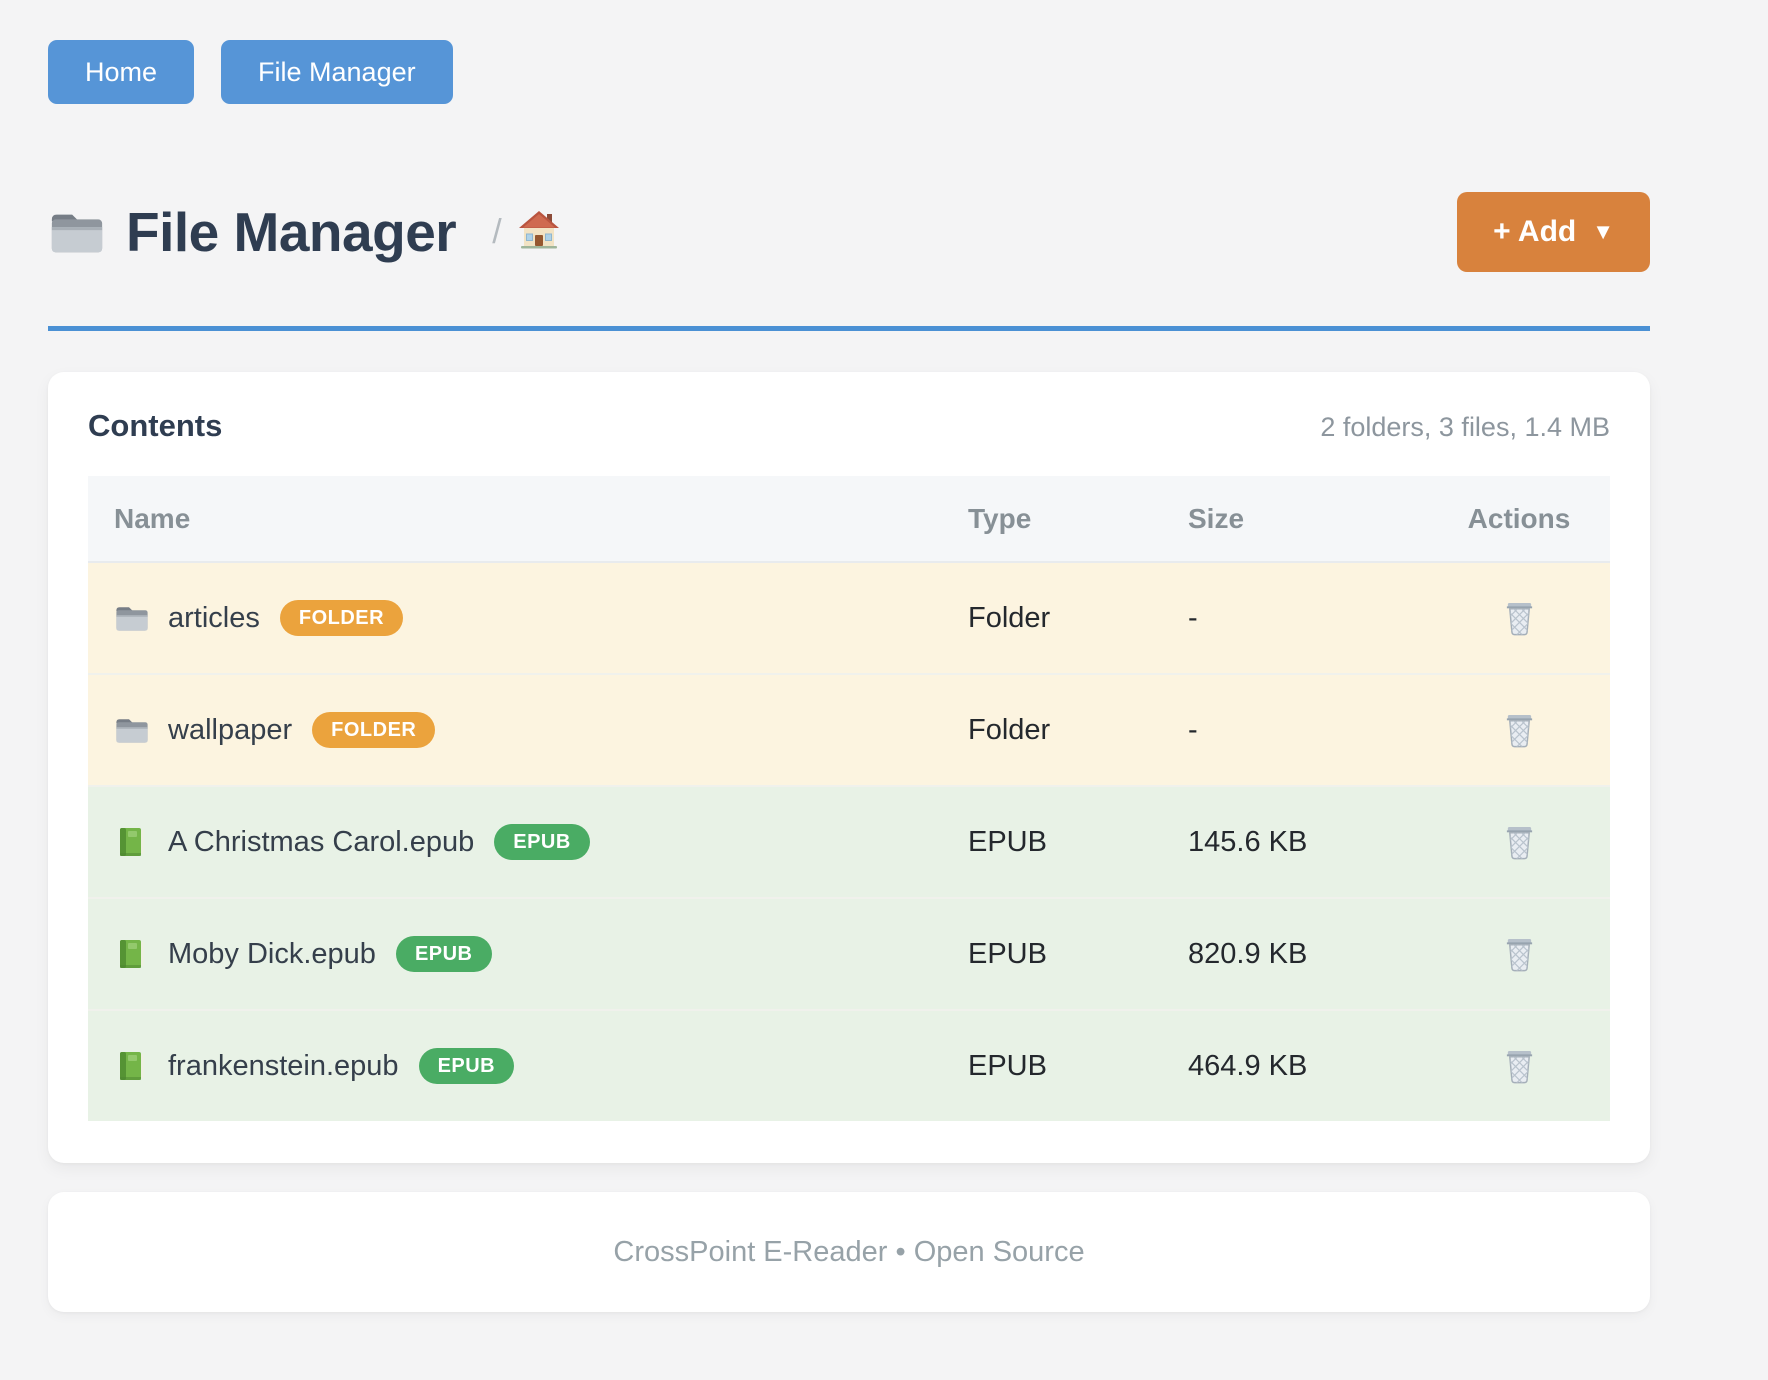 The width and height of the screenshot is (1768, 1380). I want to click on table-row: Moby Dick.epub EPUB EPUB 820.9 KB, so click(849, 955).